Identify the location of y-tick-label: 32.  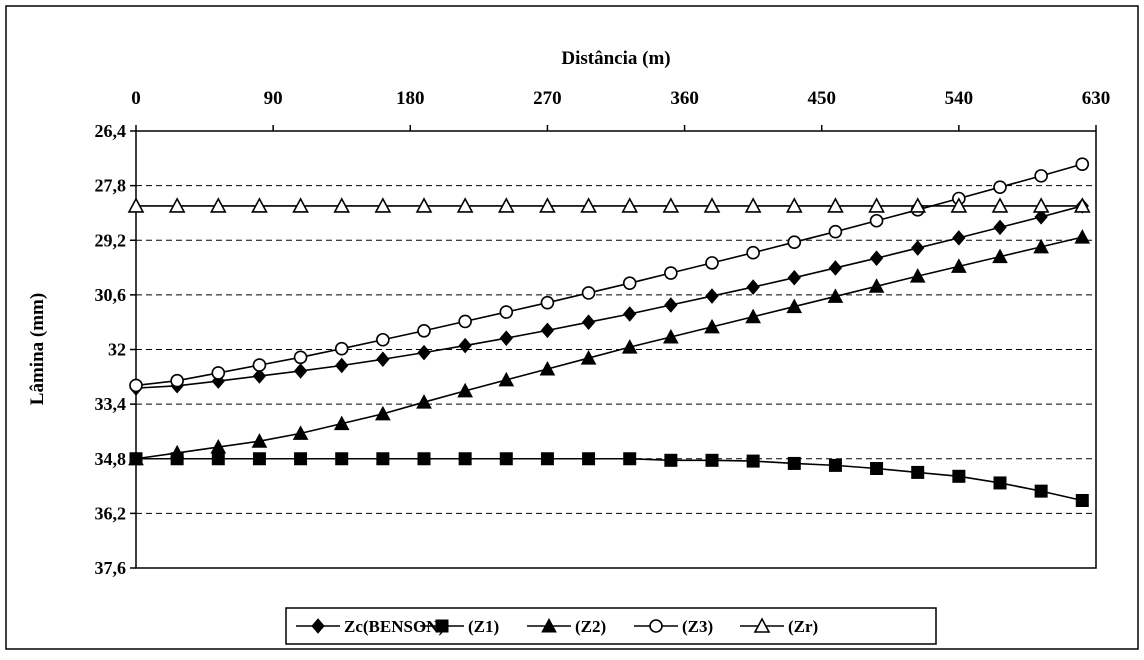
(117, 350).